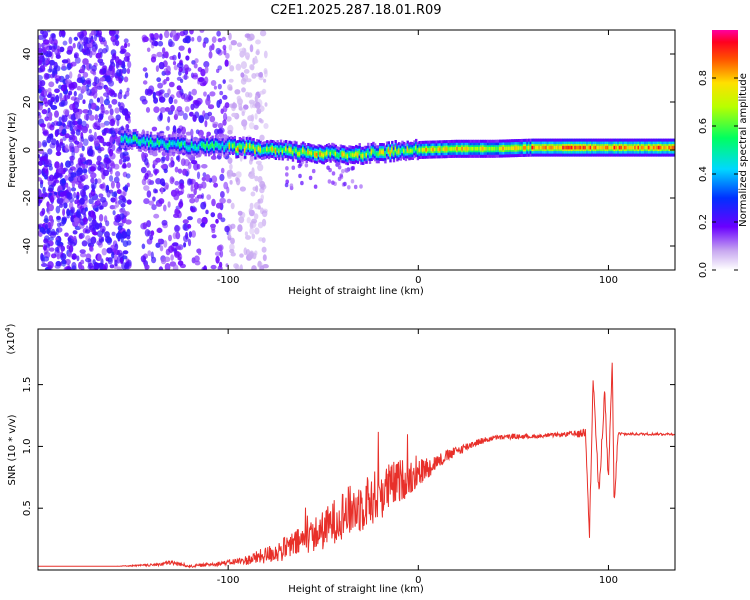  I want to click on y-tick-label: 20, so click(27, 102).